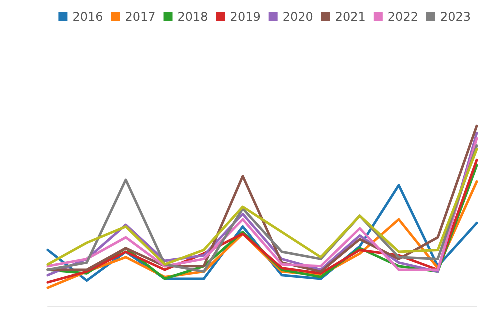 This screenshot has width=480, height=316. I want to click on legend-label: 2021, so click(350, 17).